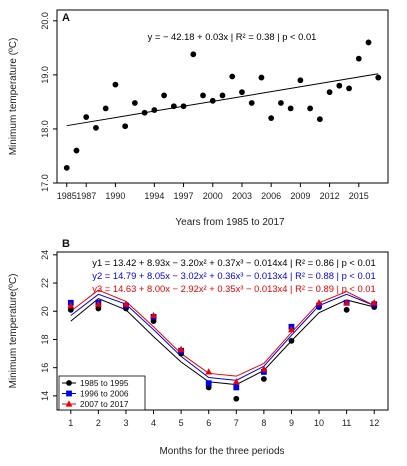 Image resolution: width=407 pixels, height=466 pixels. What do you see at coordinates (359, 196) in the screenshot?
I see `x-tick-label: 2015` at bounding box center [359, 196].